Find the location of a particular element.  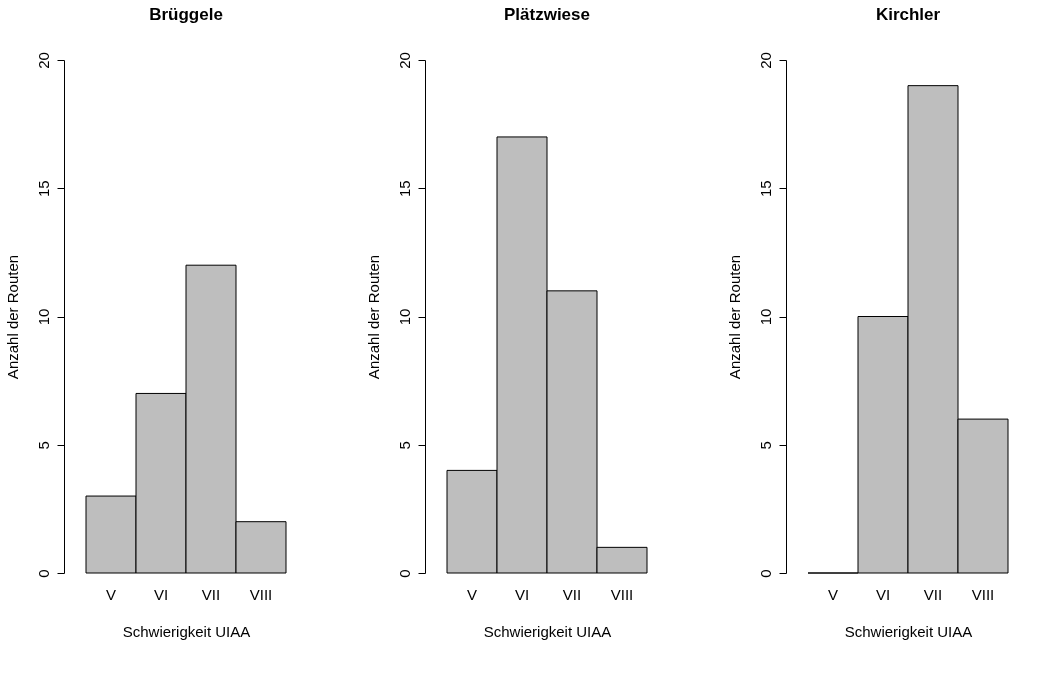

chart-title: Brüggele is located at coordinates (186, 14).